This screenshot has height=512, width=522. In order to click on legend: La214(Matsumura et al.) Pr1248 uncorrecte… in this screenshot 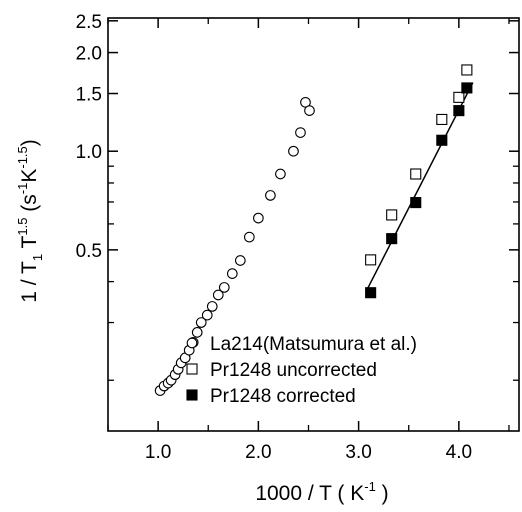, I will do `click(301, 370)`.